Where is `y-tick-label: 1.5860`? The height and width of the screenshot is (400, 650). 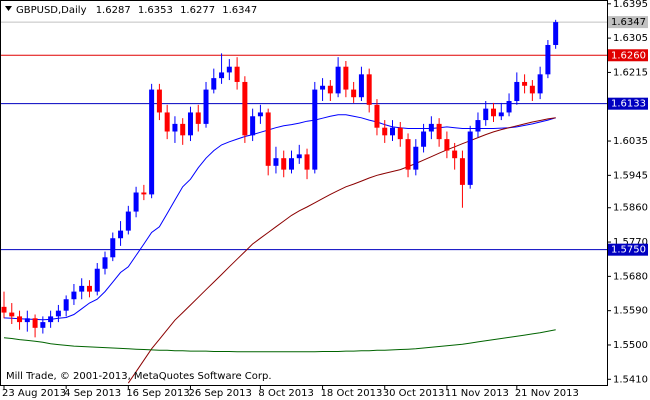
y-tick-label: 1.5860 is located at coordinates (630, 208).